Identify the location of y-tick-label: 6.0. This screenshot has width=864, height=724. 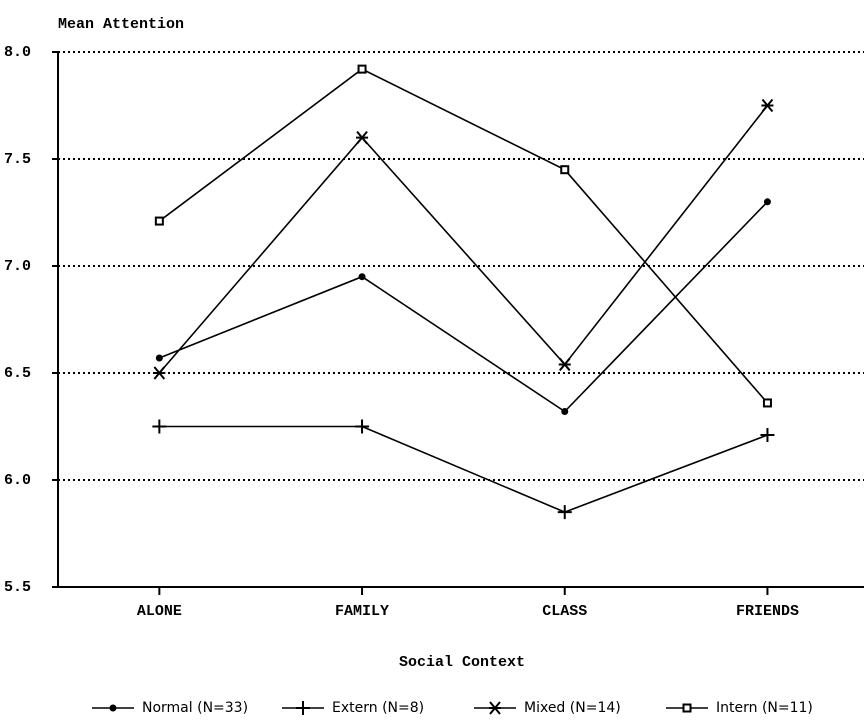
(17, 480).